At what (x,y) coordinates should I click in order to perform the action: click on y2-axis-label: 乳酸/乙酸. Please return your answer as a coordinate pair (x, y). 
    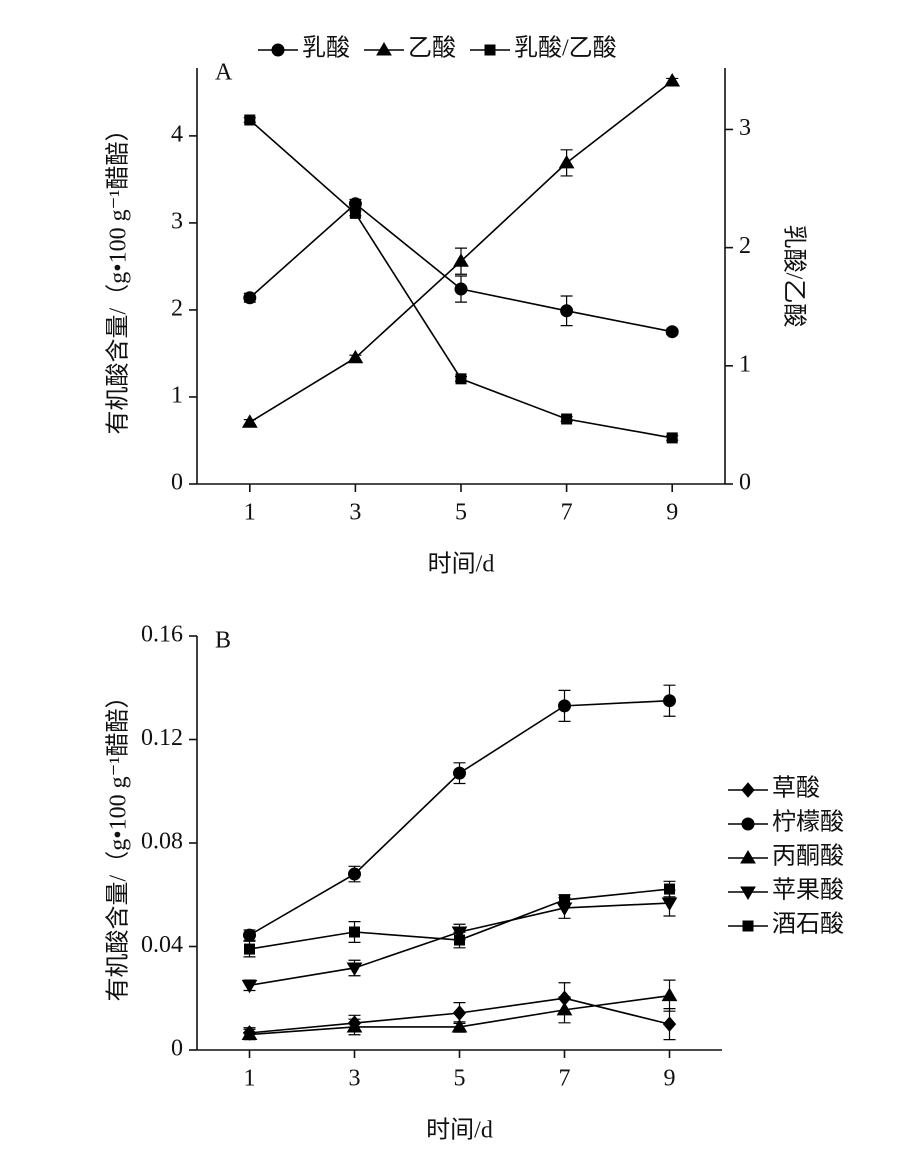
    Looking at the image, I should click on (793, 276).